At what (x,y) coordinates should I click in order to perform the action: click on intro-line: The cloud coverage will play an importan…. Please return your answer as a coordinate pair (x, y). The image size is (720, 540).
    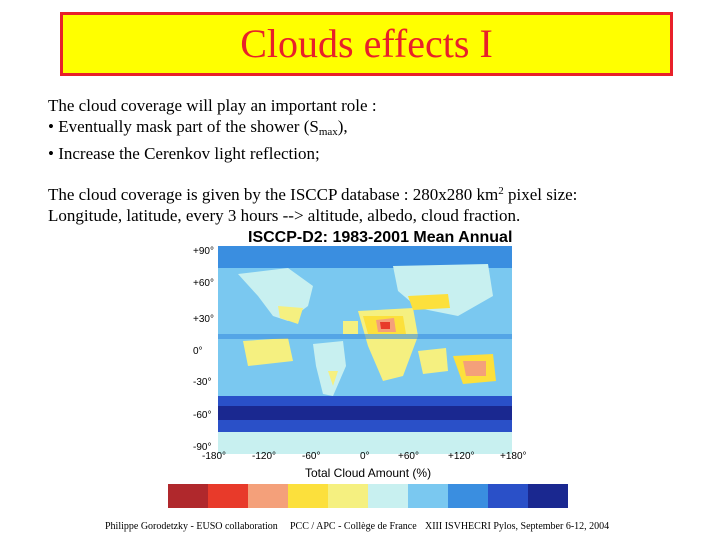
    Looking at the image, I should click on (212, 105).